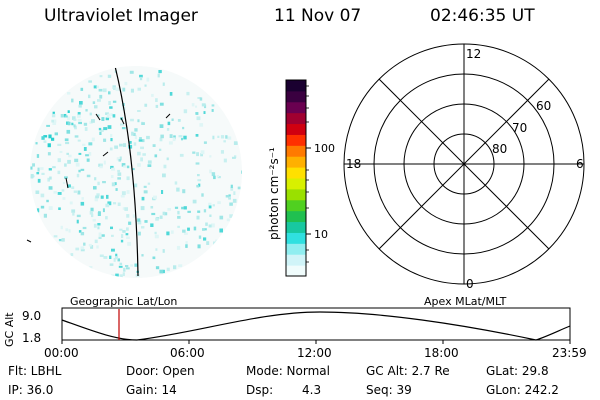 This screenshot has height=400, width=600. What do you see at coordinates (482, 16) in the screenshot?
I see `time-label: 02:46:35 UT` at bounding box center [482, 16].